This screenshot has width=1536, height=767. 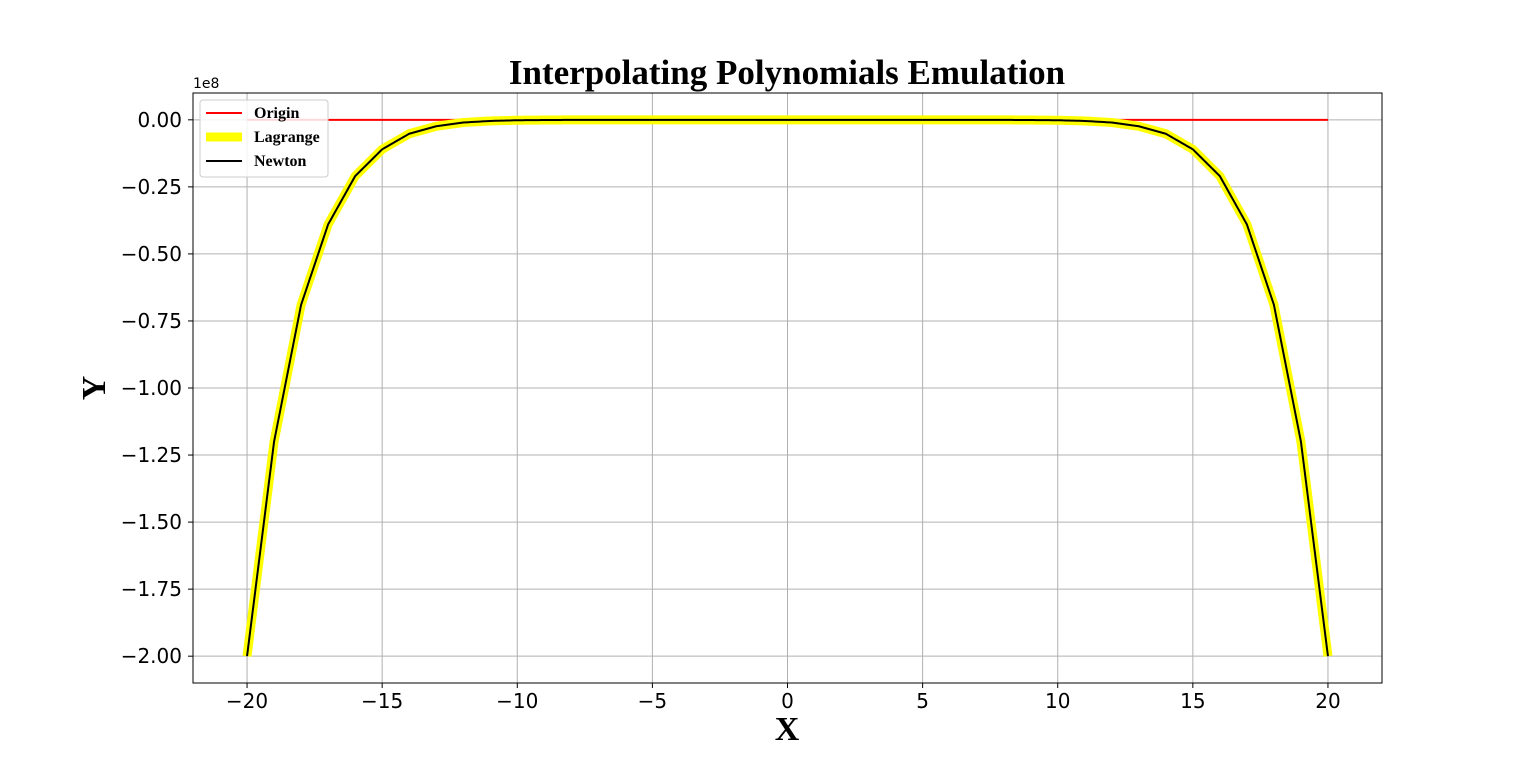 I want to click on legend-box, so click(x=264, y=138).